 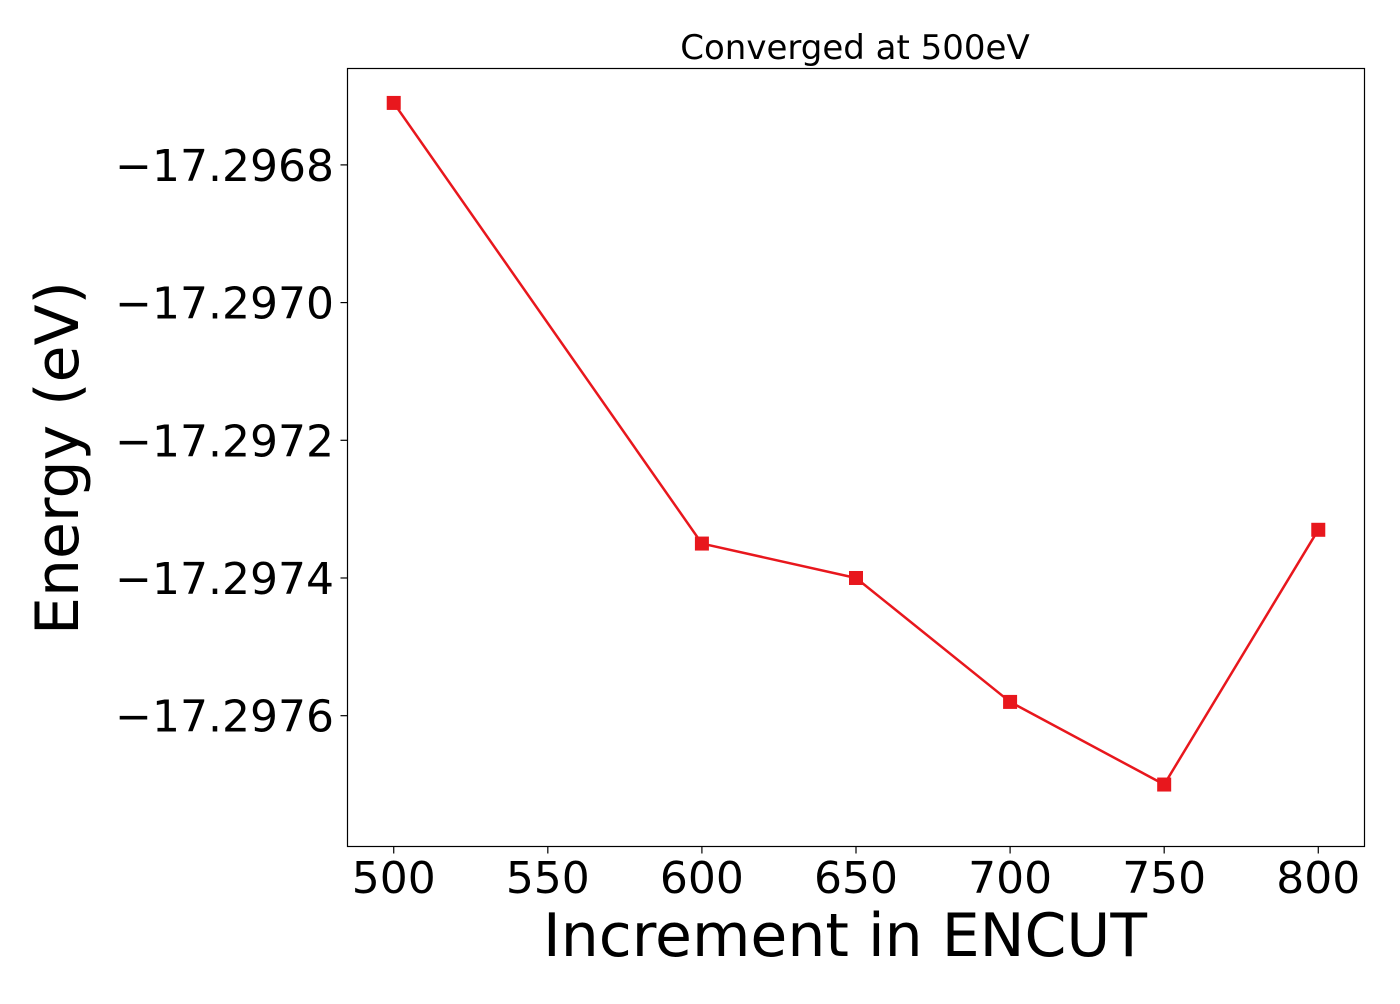 What do you see at coordinates (224, 304) in the screenshot?
I see `y-tick-label: −17.2970` at bounding box center [224, 304].